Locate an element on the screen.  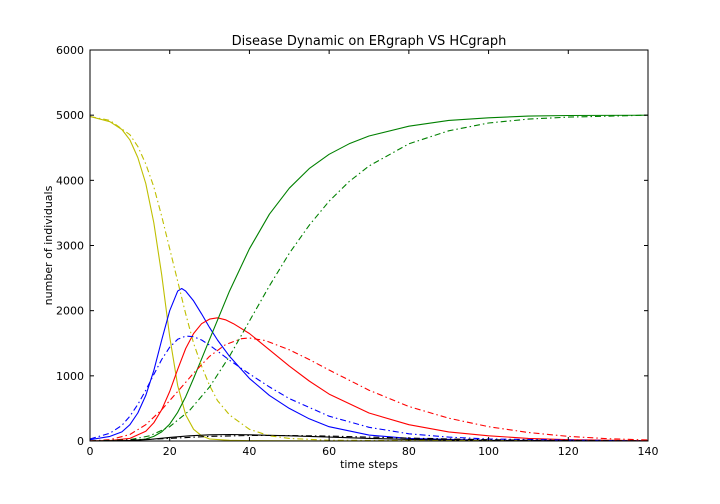
y-tick-label: 2000 is located at coordinates (70, 311).